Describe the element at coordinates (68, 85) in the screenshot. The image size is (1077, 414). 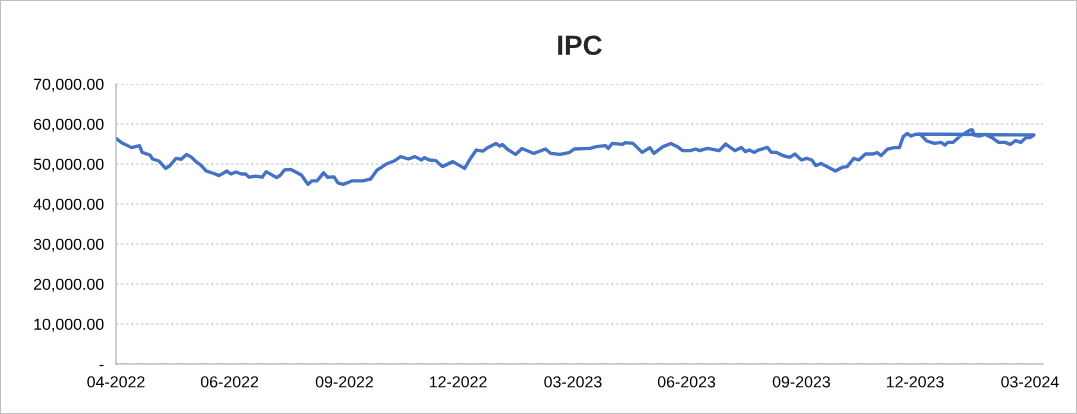
I see `y-tick-label: 70,000.00` at that location.